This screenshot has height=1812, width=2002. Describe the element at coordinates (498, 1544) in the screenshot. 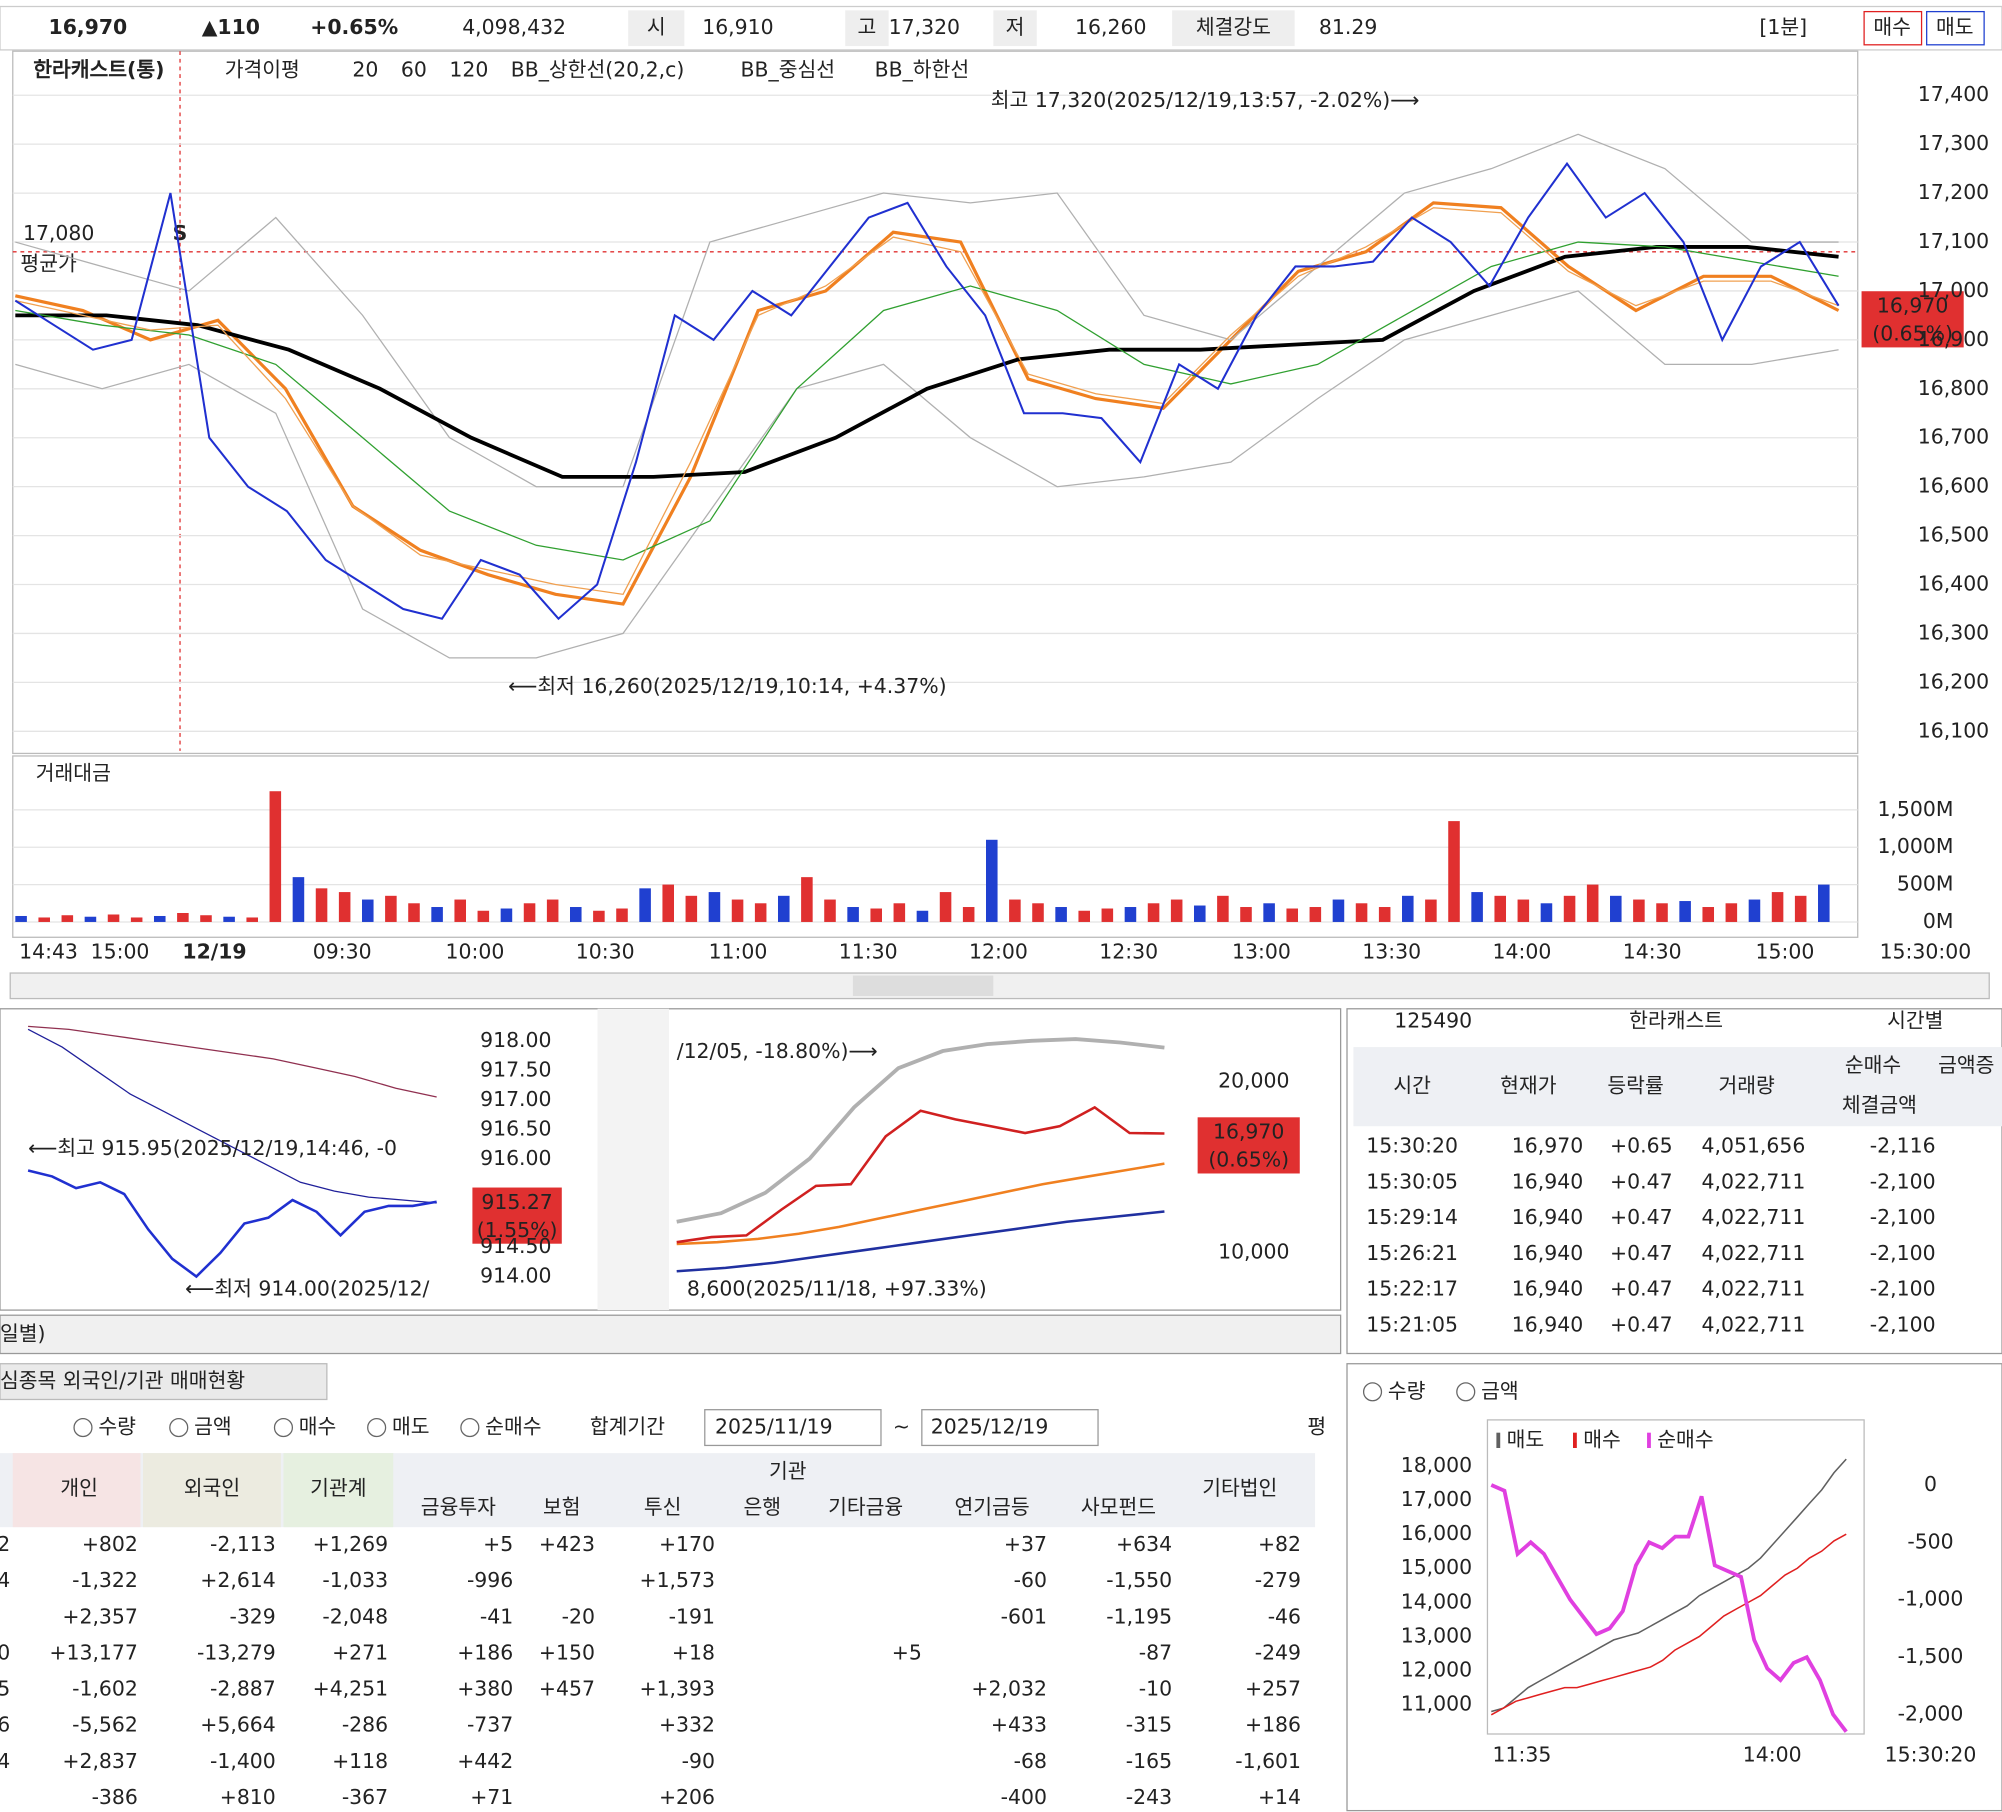

I see `cell: +5` at that location.